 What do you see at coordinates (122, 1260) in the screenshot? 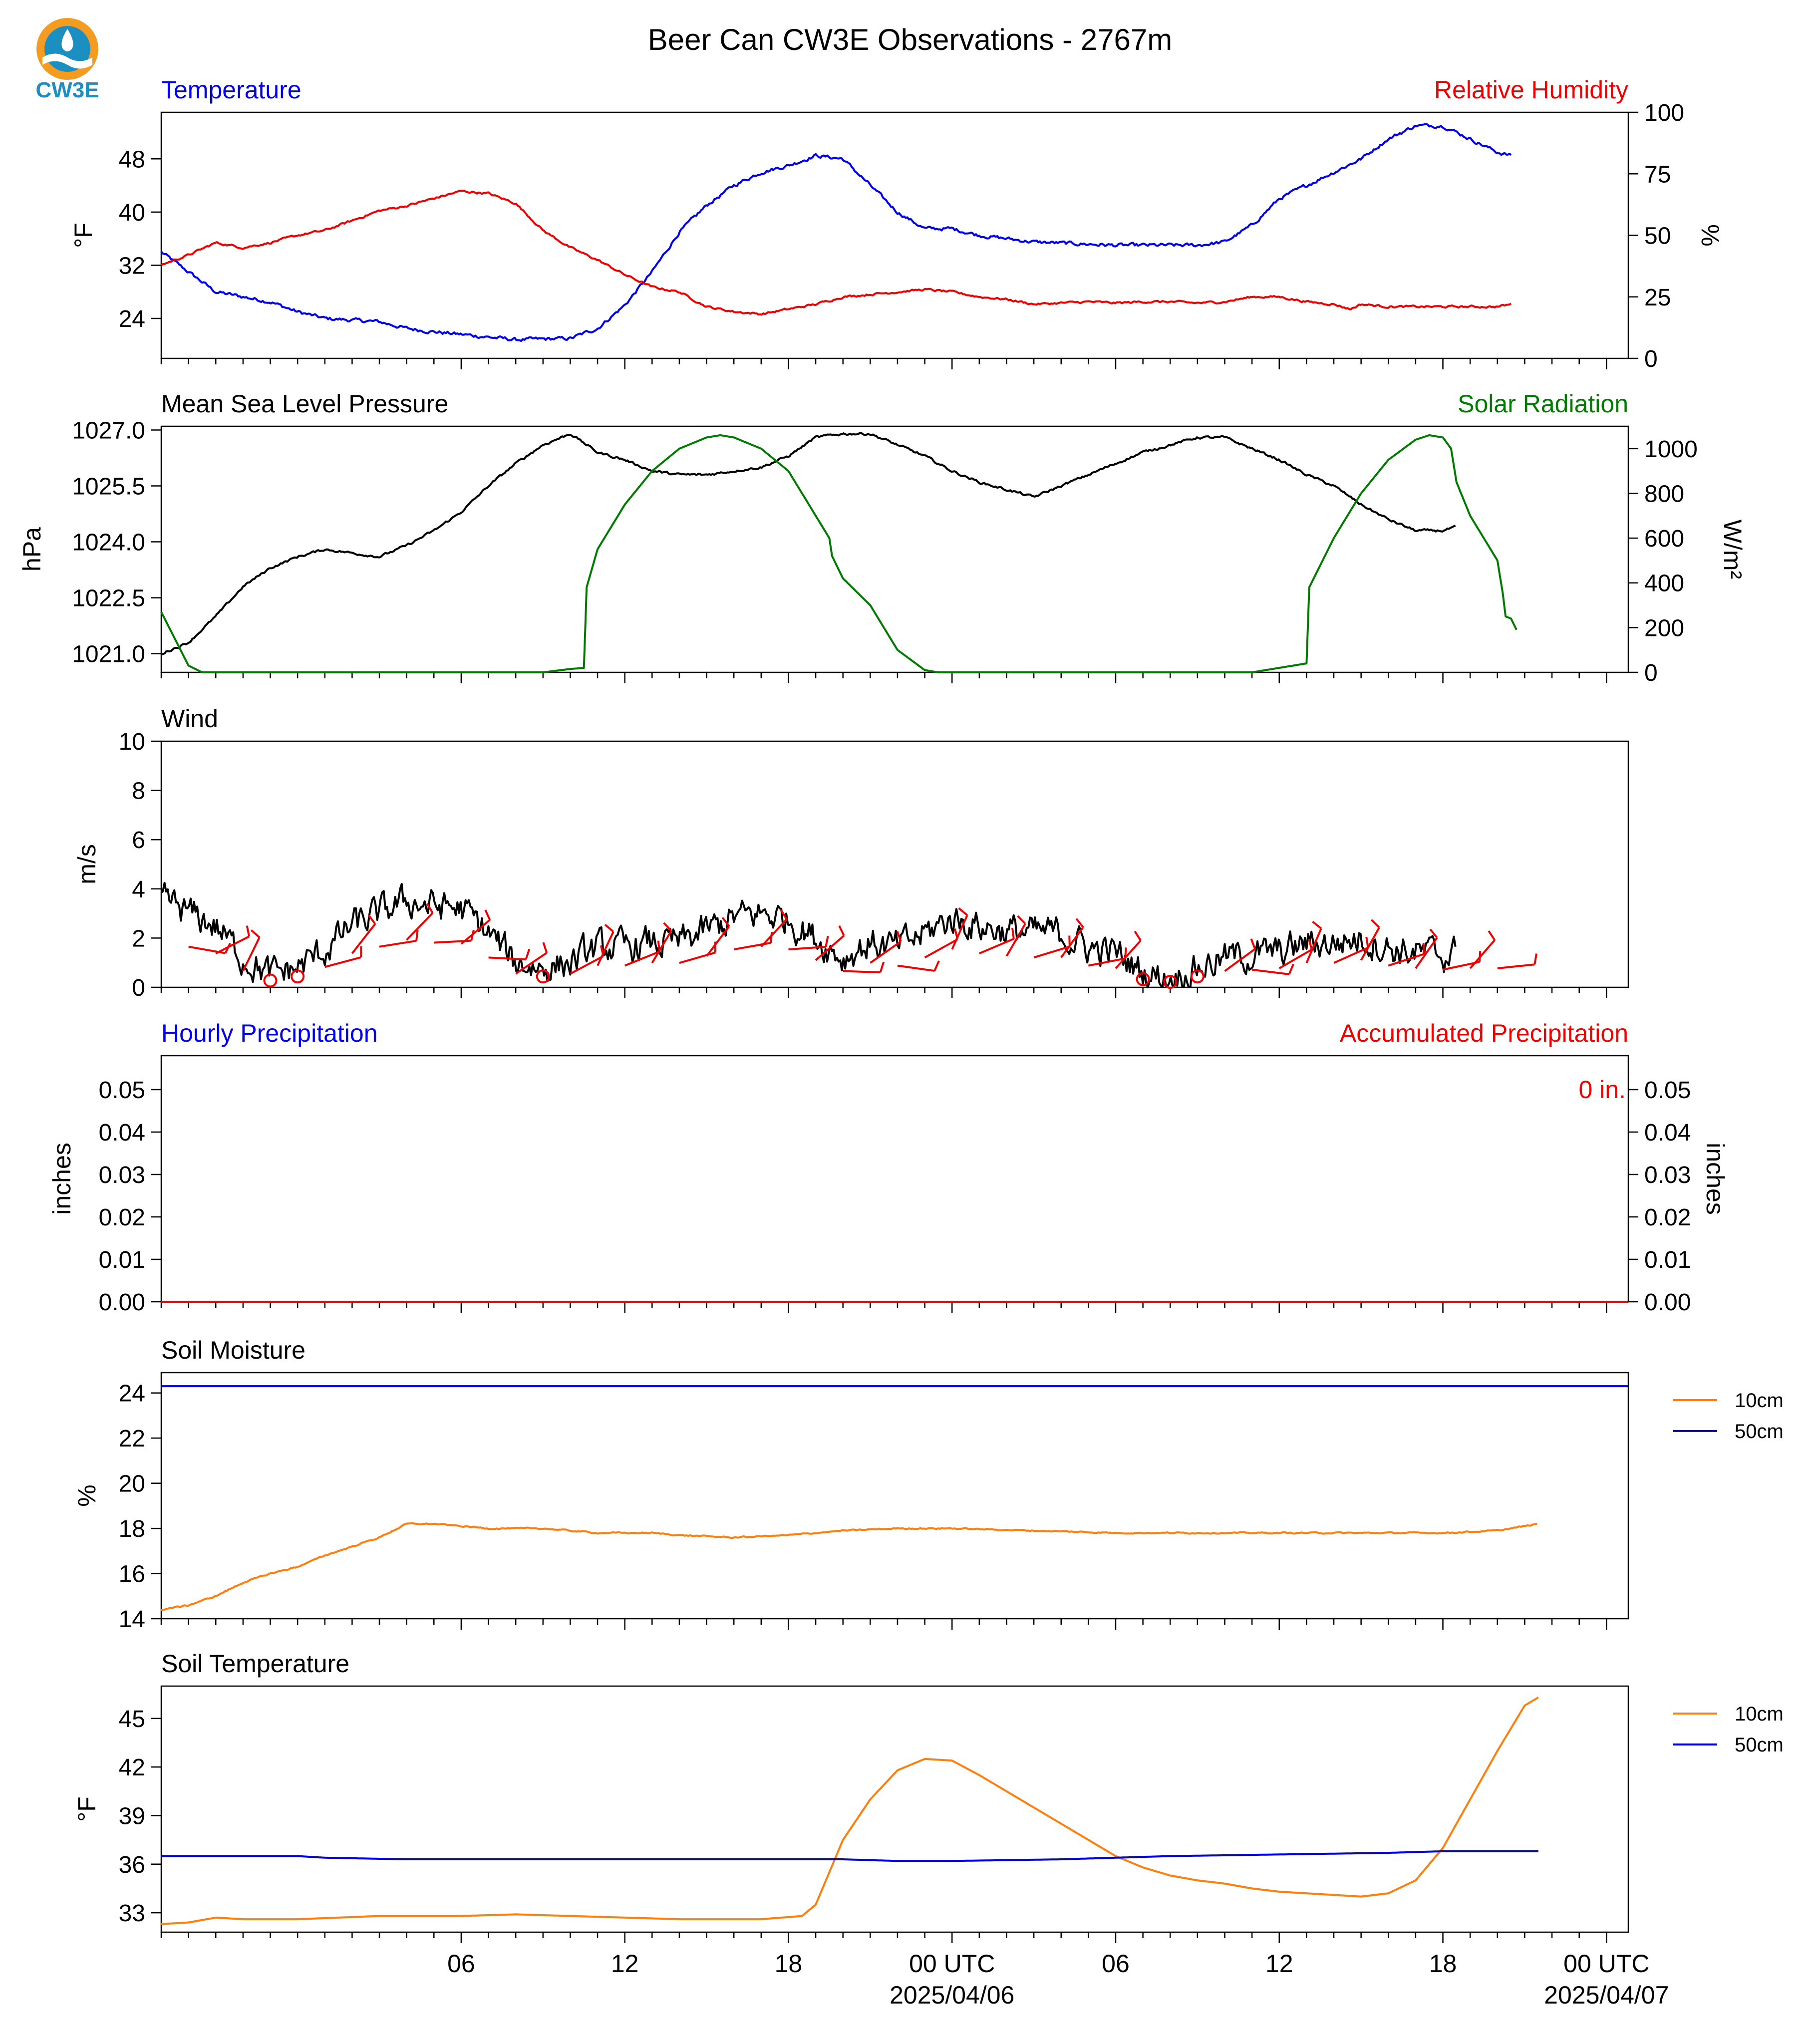
I see `y-tick-label-left: 0.01` at bounding box center [122, 1260].